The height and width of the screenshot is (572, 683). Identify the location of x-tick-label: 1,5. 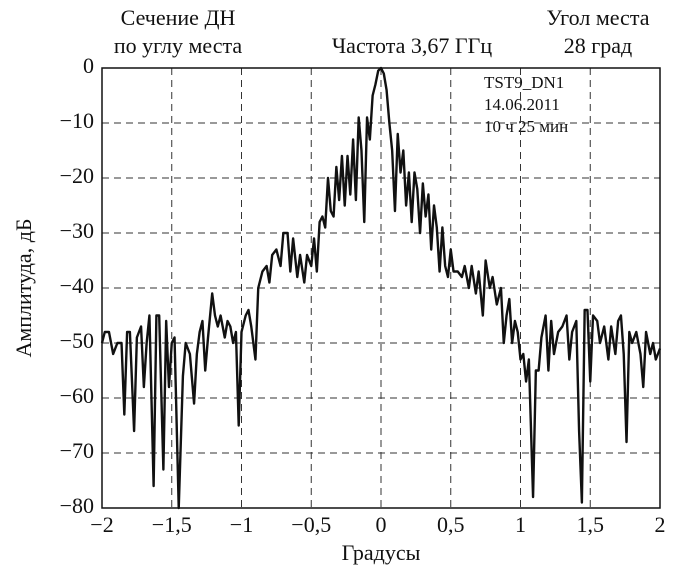
(591, 524).